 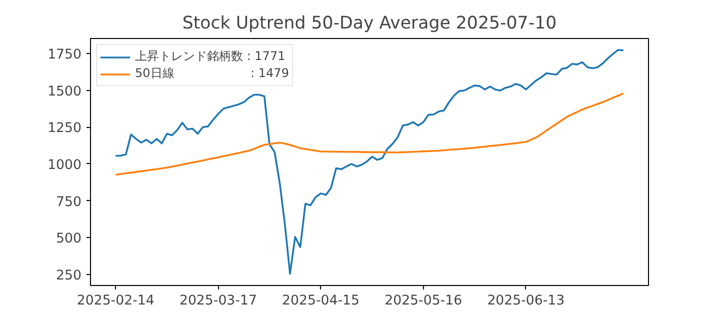 What do you see at coordinates (65, 165) in the screenshot?
I see `y-tick-label: 1000` at bounding box center [65, 165].